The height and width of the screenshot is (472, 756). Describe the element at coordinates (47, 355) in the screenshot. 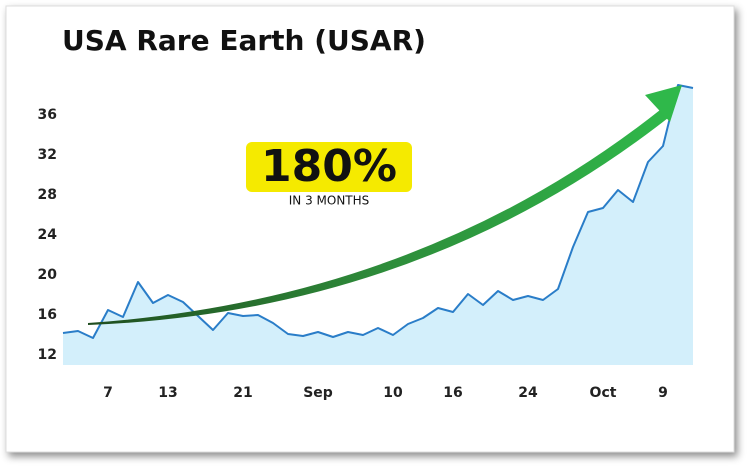

I see `y-tick-label: 12` at that location.